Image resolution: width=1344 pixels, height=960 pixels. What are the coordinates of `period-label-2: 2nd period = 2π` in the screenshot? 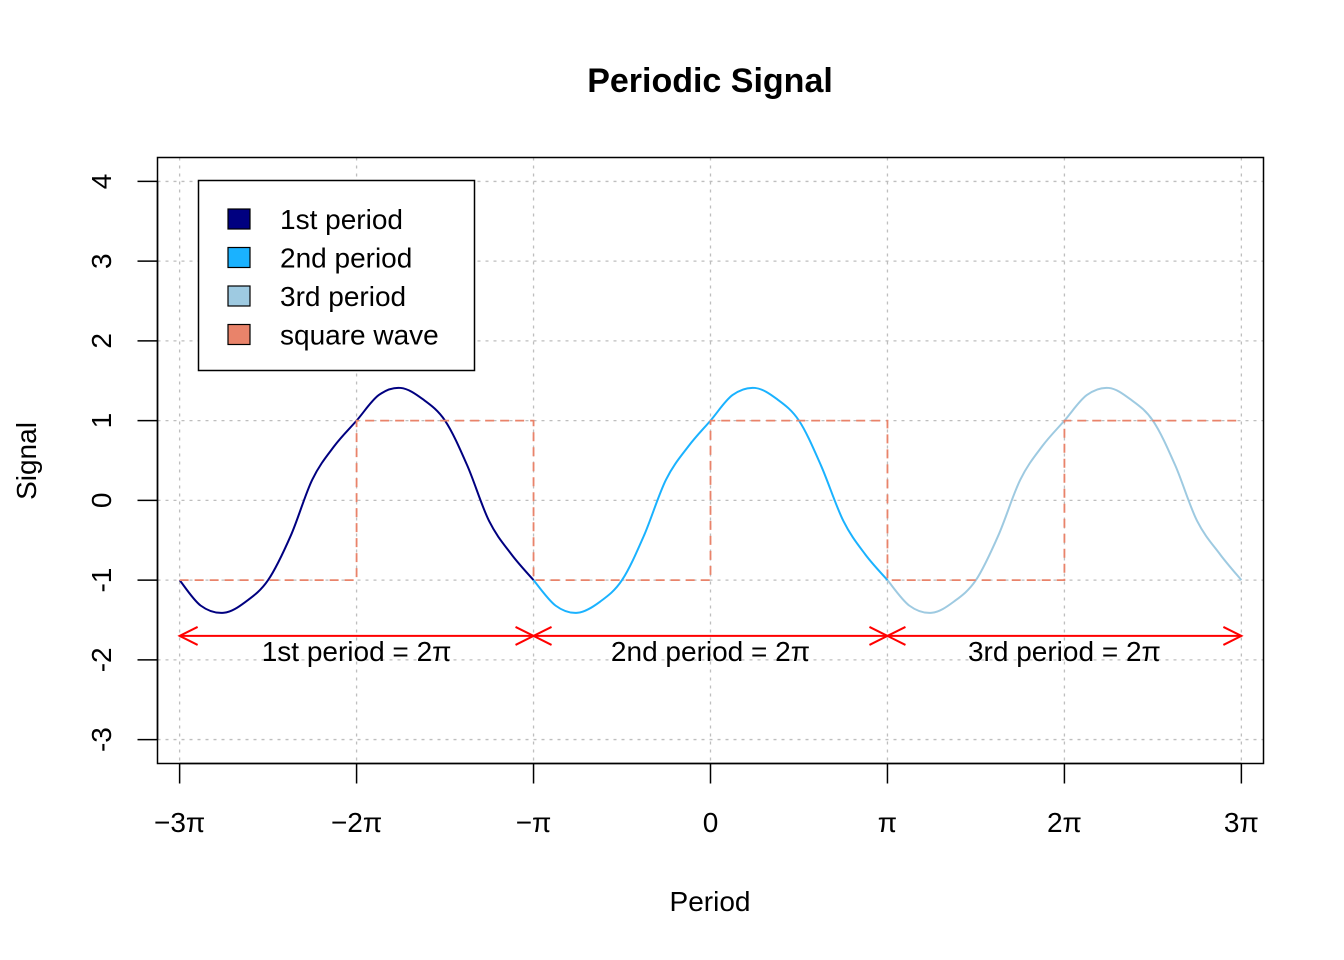 It's located at (710, 651).